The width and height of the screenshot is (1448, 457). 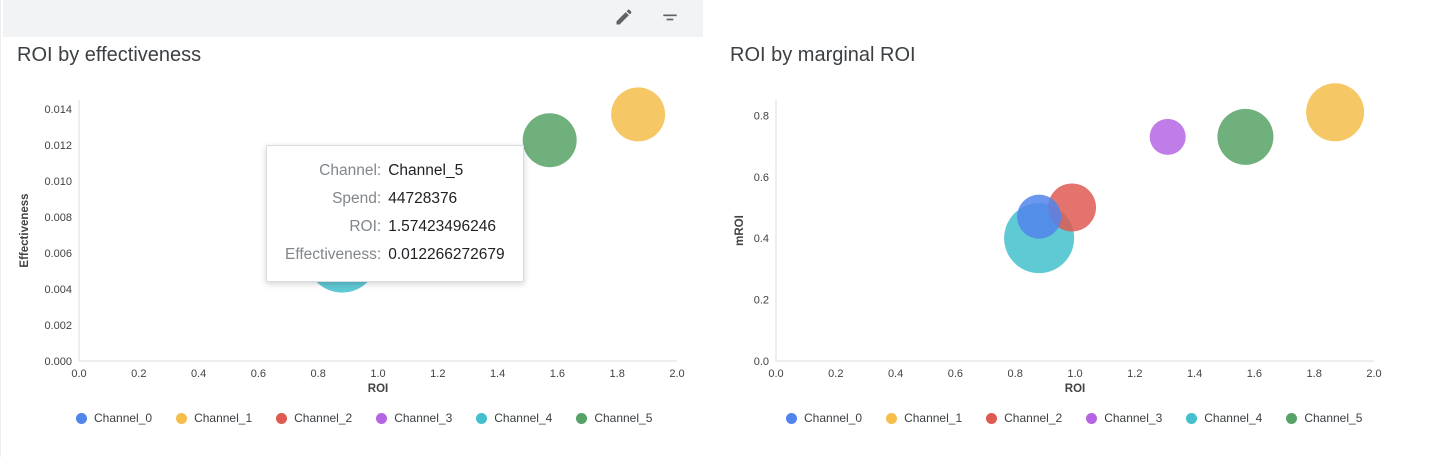 What do you see at coordinates (357, 198) in the screenshot?
I see `tooltip-label: Spend:` at bounding box center [357, 198].